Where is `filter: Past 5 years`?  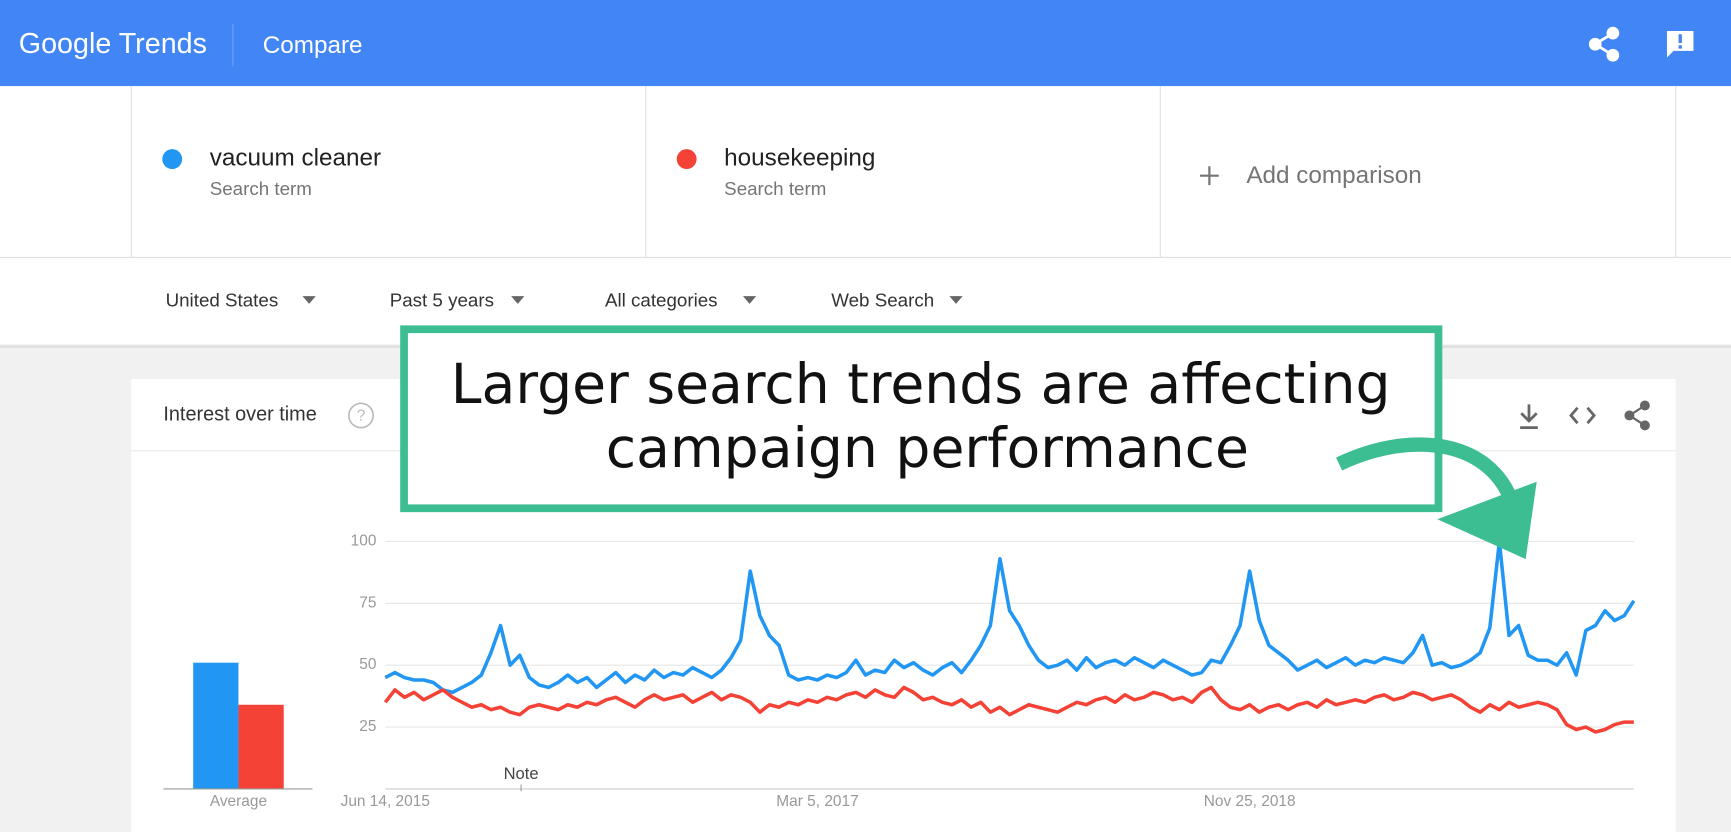
filter: Past 5 years is located at coordinates (457, 300).